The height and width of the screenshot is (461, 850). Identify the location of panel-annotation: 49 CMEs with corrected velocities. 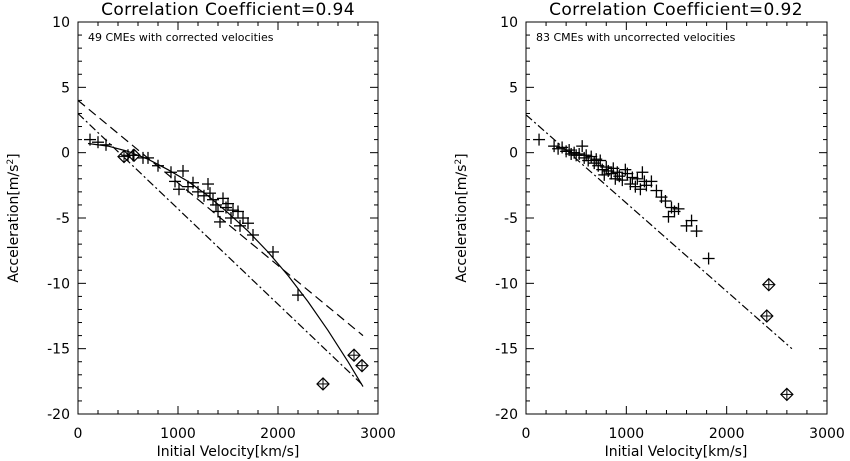
(181, 37).